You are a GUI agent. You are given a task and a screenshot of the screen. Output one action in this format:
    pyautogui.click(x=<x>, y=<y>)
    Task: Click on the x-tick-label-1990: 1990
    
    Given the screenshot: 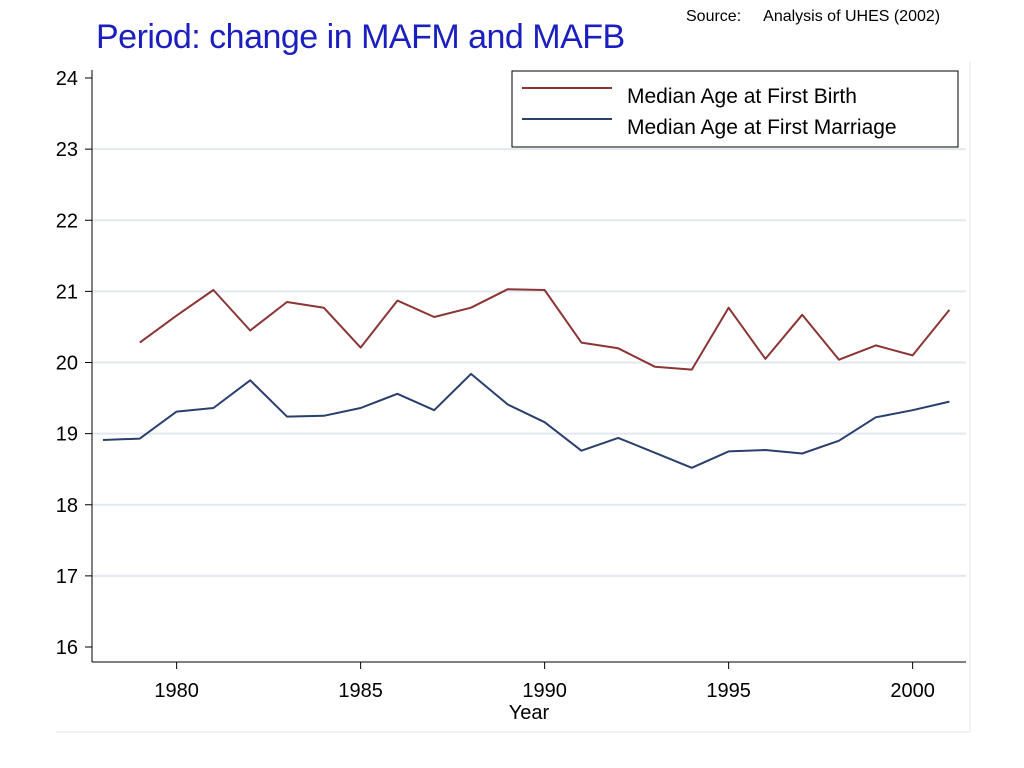 What is the action you would take?
    pyautogui.click(x=544, y=691)
    